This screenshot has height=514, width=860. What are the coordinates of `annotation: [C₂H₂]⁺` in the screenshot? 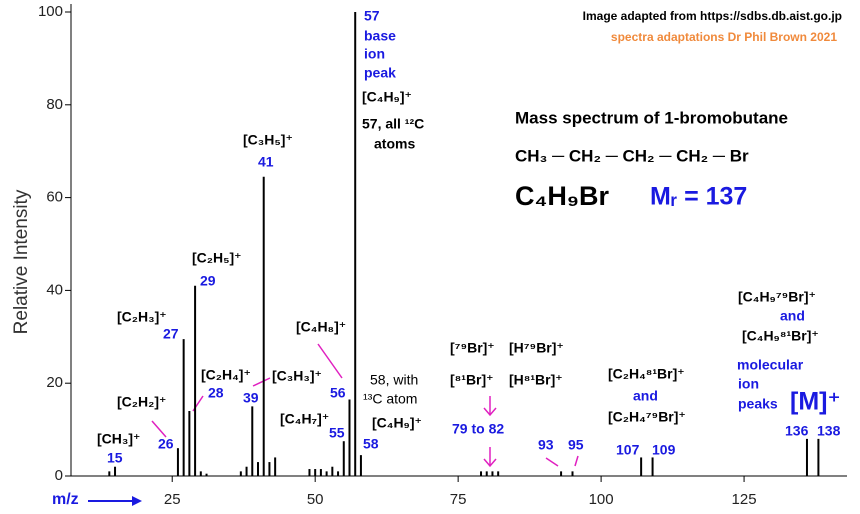 It's located at (141, 402).